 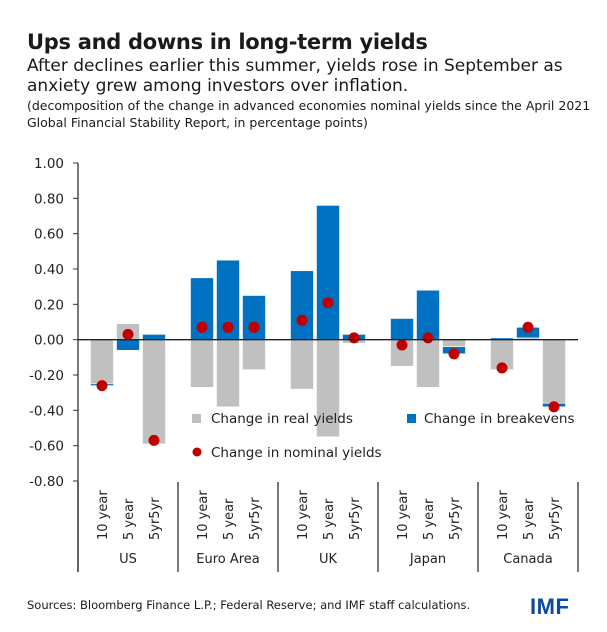 What do you see at coordinates (527, 559) in the screenshot?
I see `group-label: Canada` at bounding box center [527, 559].